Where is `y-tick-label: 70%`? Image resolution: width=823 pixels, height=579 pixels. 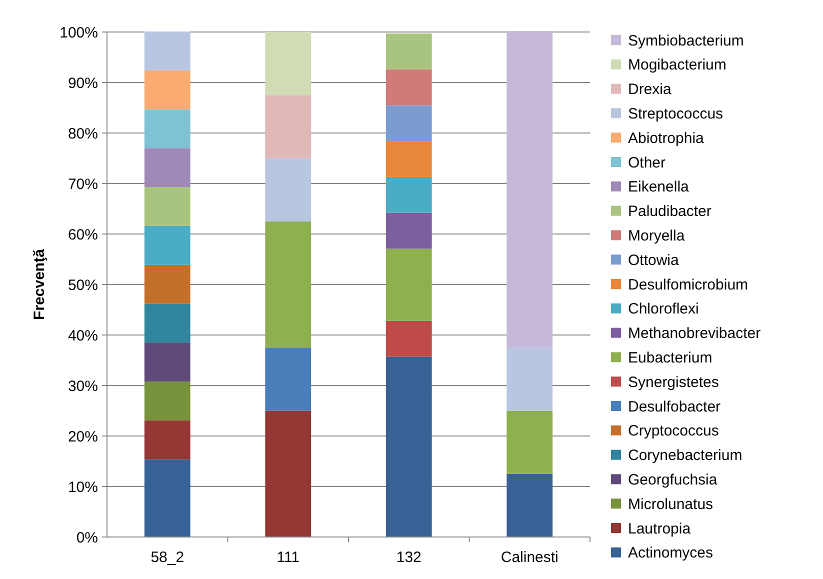
y-tick-label: 70% is located at coordinates (83, 184).